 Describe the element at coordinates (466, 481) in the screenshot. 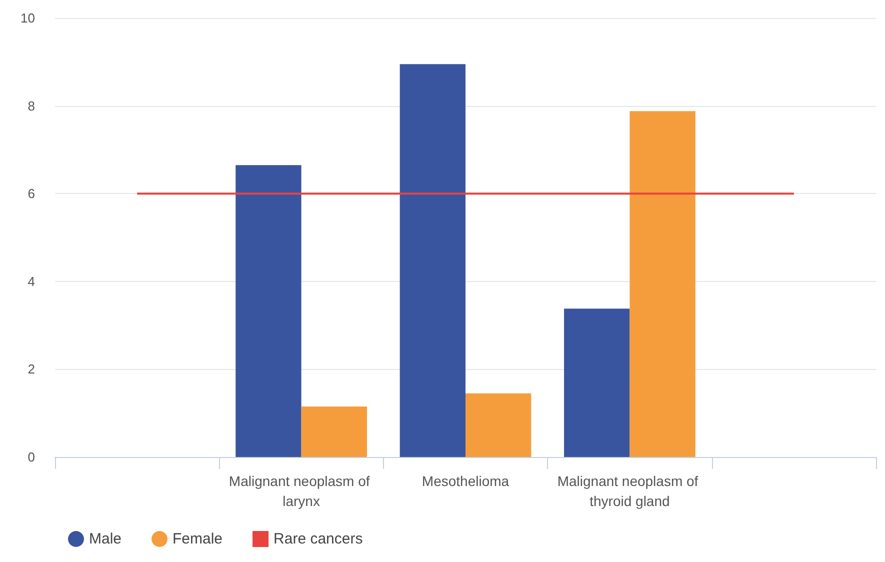

I see `x-tick-label: Mesothelioma` at that location.